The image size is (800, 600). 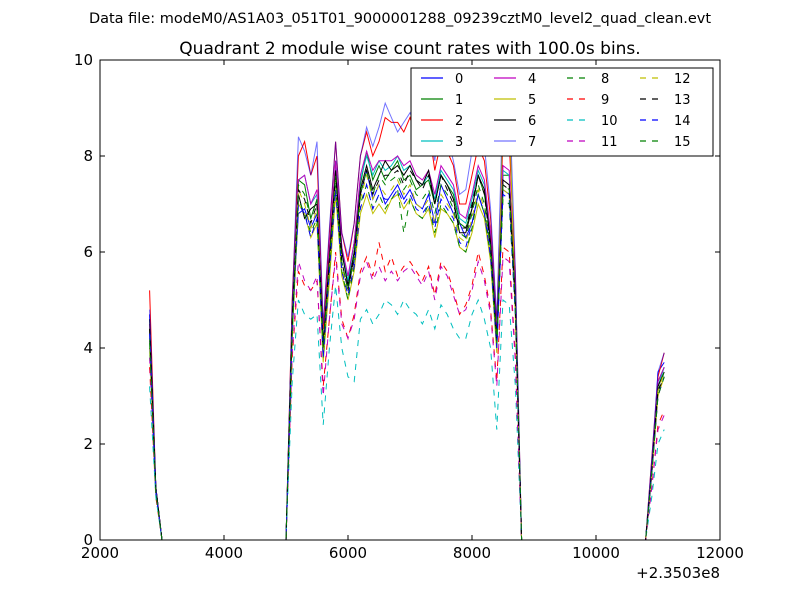 I want to click on y-tick-label: 6, so click(x=88, y=252).